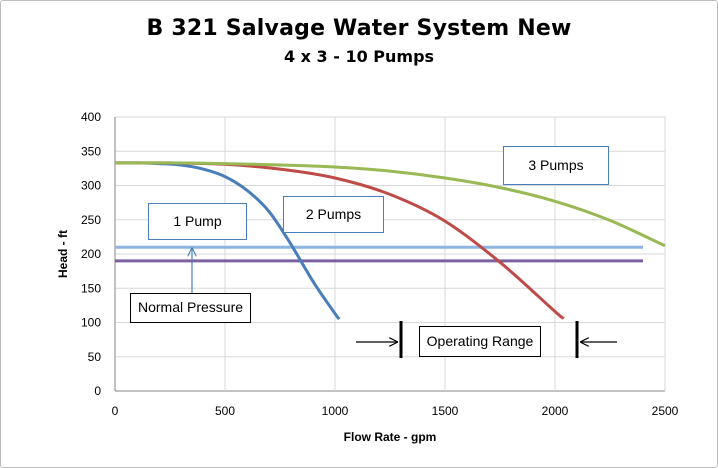 The width and height of the screenshot is (718, 468). I want to click on x-axis-title: Flow Rate - gpm, so click(390, 437).